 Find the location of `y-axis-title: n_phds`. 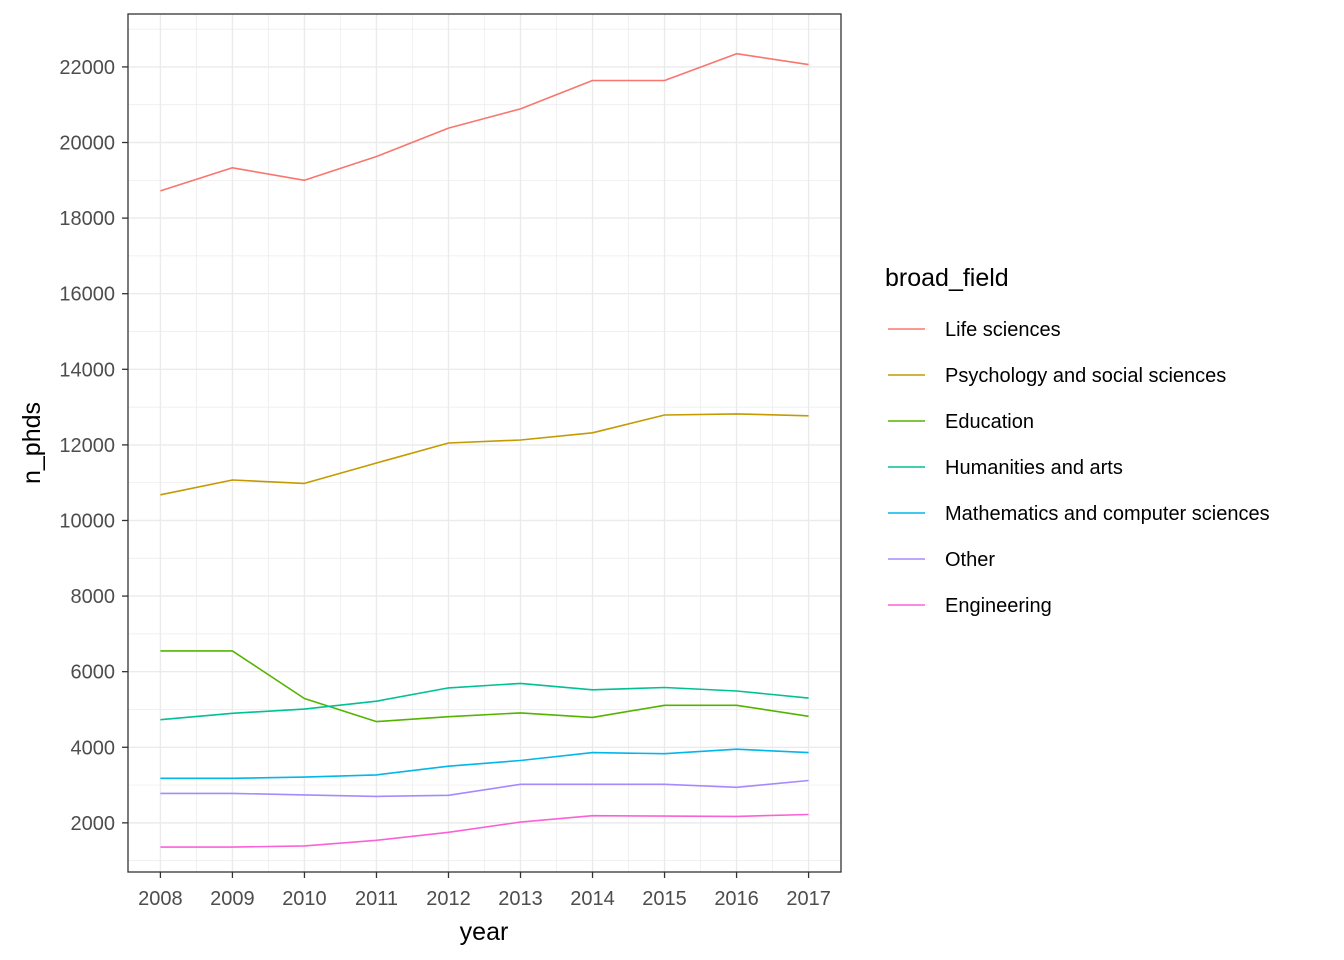

y-axis-title: n_phds is located at coordinates (32, 443).